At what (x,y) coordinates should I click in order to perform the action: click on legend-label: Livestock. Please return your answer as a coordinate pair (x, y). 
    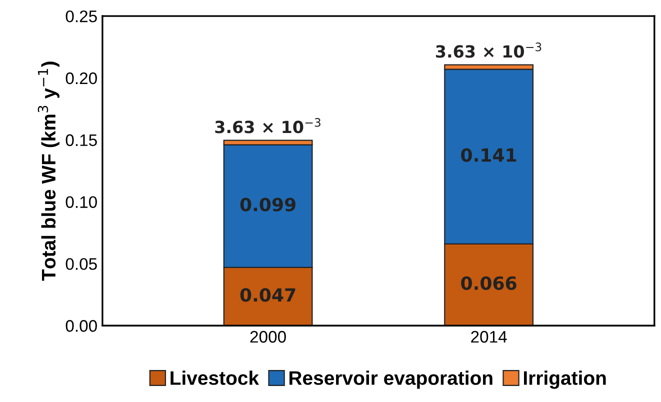
    Looking at the image, I should click on (215, 377).